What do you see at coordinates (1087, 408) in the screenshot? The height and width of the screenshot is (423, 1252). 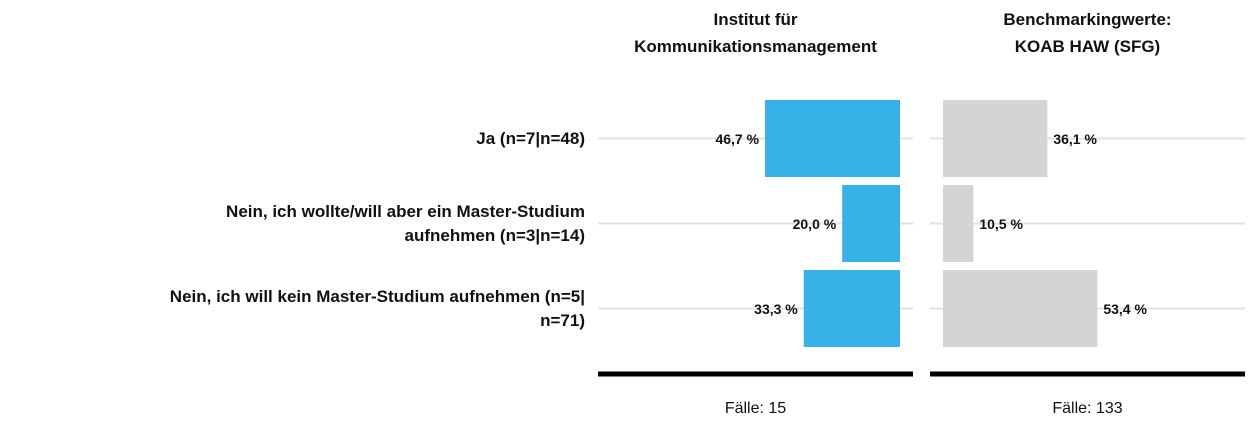 I see `footnote: Fälle: 133` at bounding box center [1087, 408].